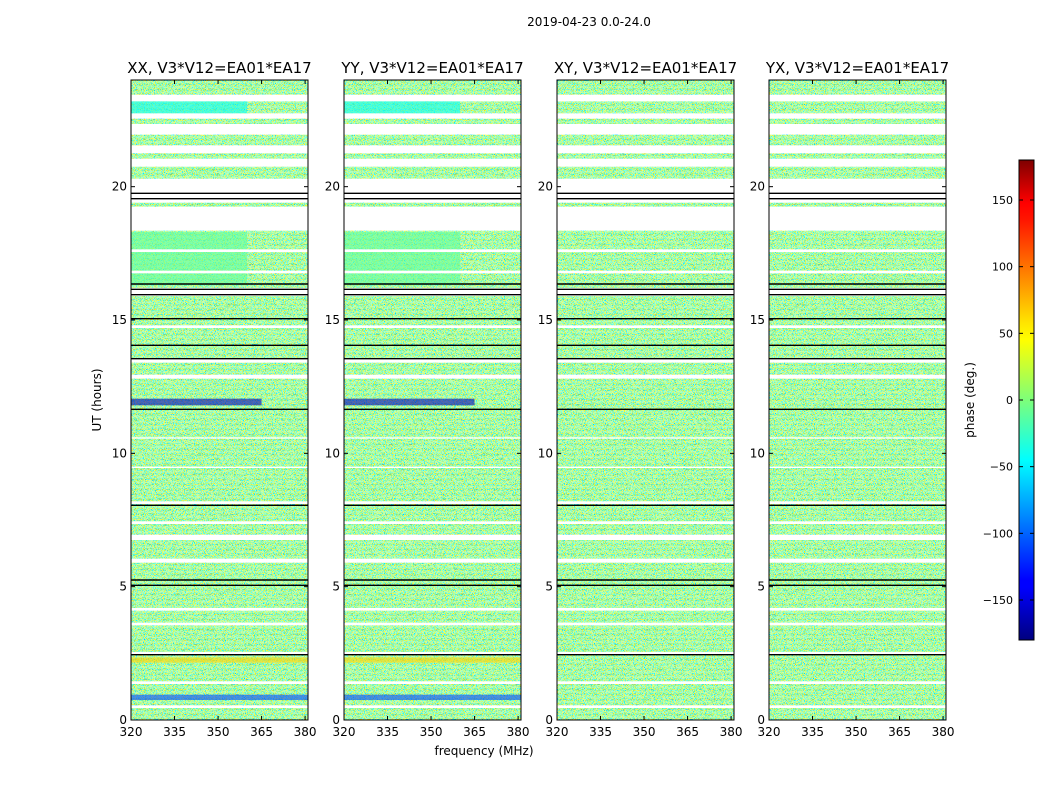 This screenshot has width=1050, height=800. Describe the element at coordinates (131, 732) in the screenshot. I see `x-tick-label: 320` at that location.